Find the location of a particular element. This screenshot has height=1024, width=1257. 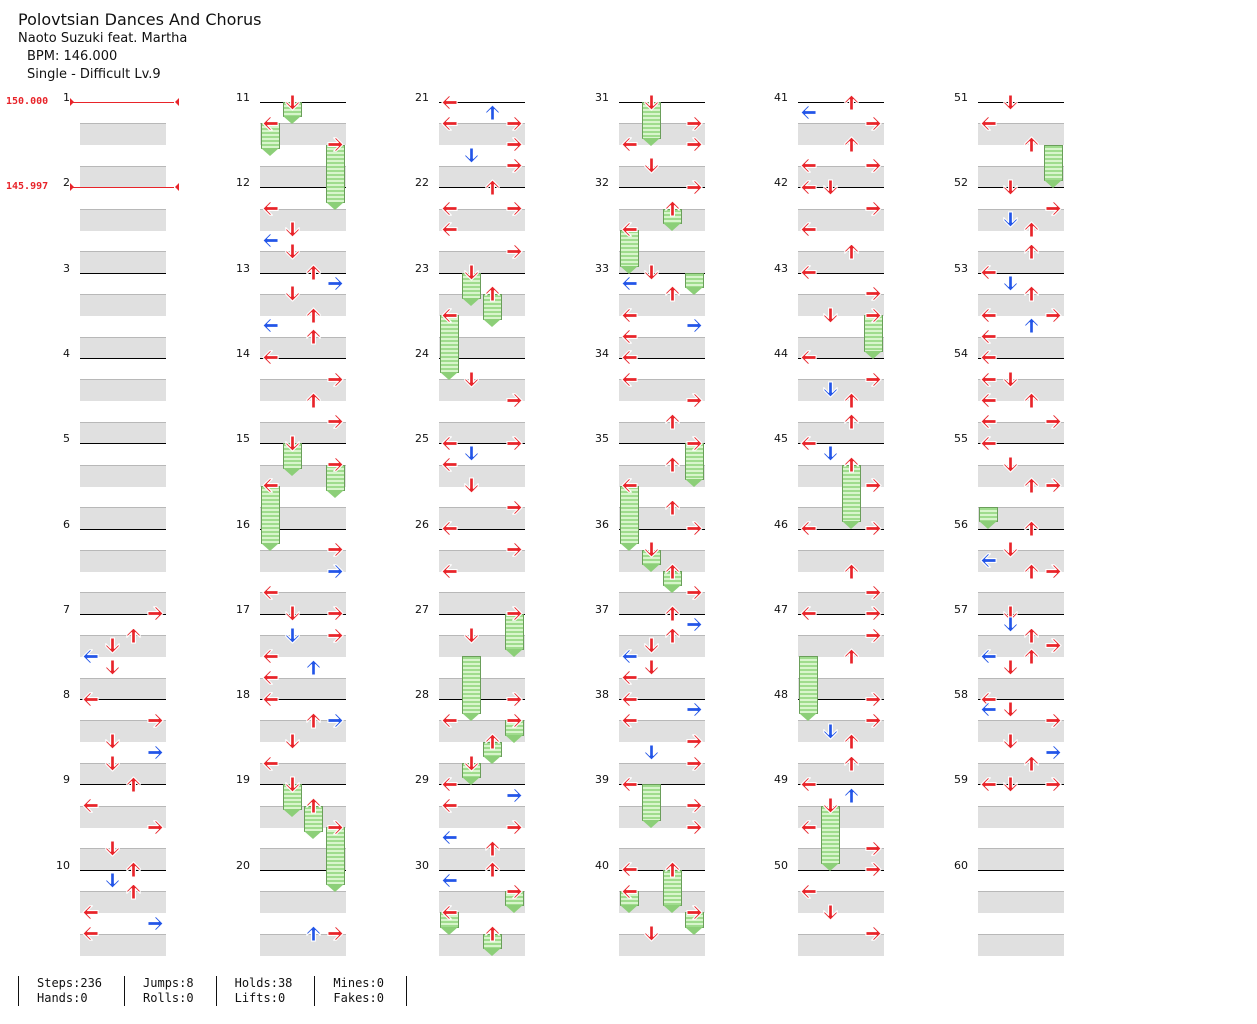

stat-holds: Holds:38 is located at coordinates (263, 983).